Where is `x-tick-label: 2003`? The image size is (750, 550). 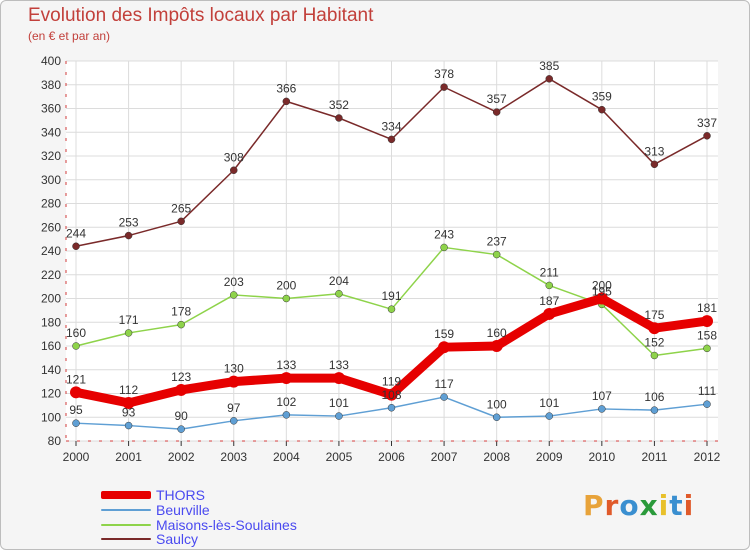 x-tick-label: 2003 is located at coordinates (233, 457).